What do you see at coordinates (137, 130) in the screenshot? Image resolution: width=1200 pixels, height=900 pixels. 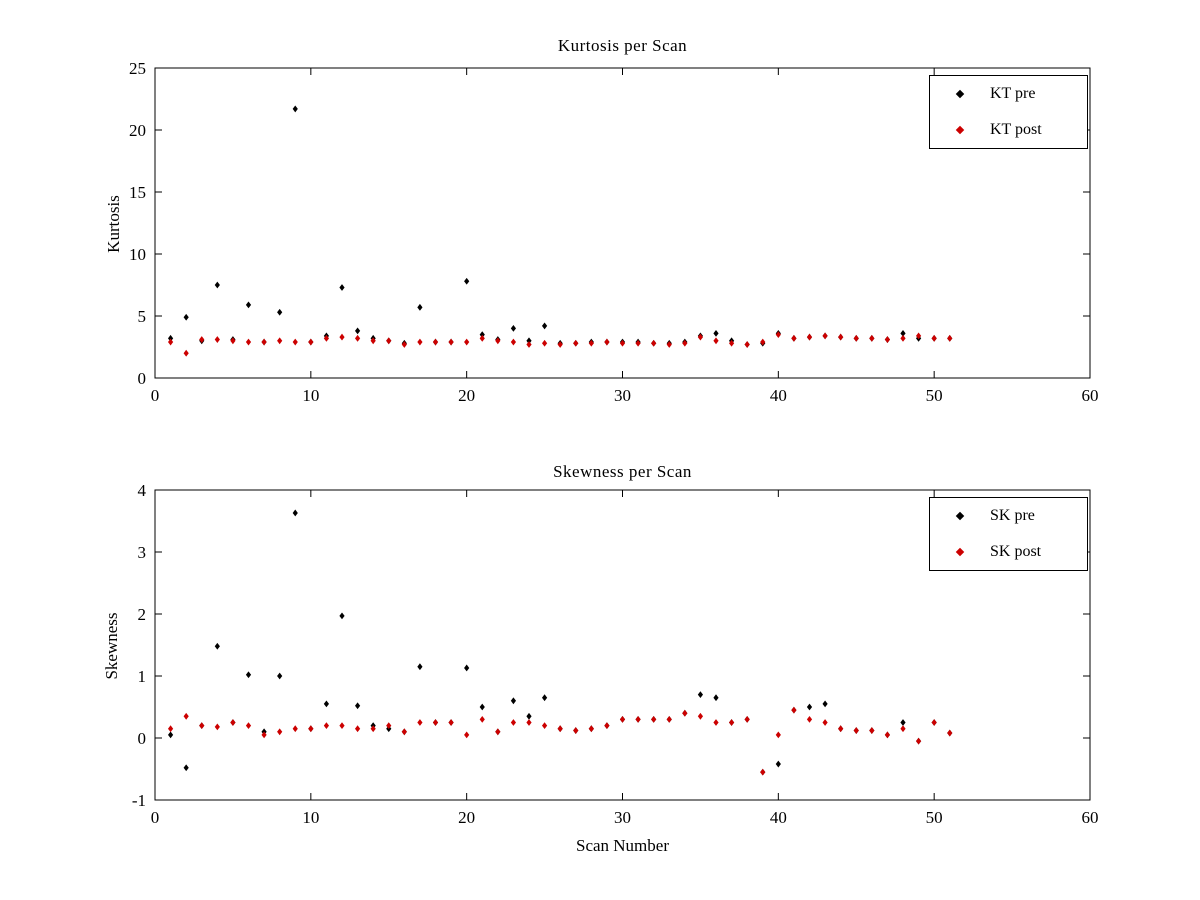 I see `y-tick-label: 20` at bounding box center [137, 130].